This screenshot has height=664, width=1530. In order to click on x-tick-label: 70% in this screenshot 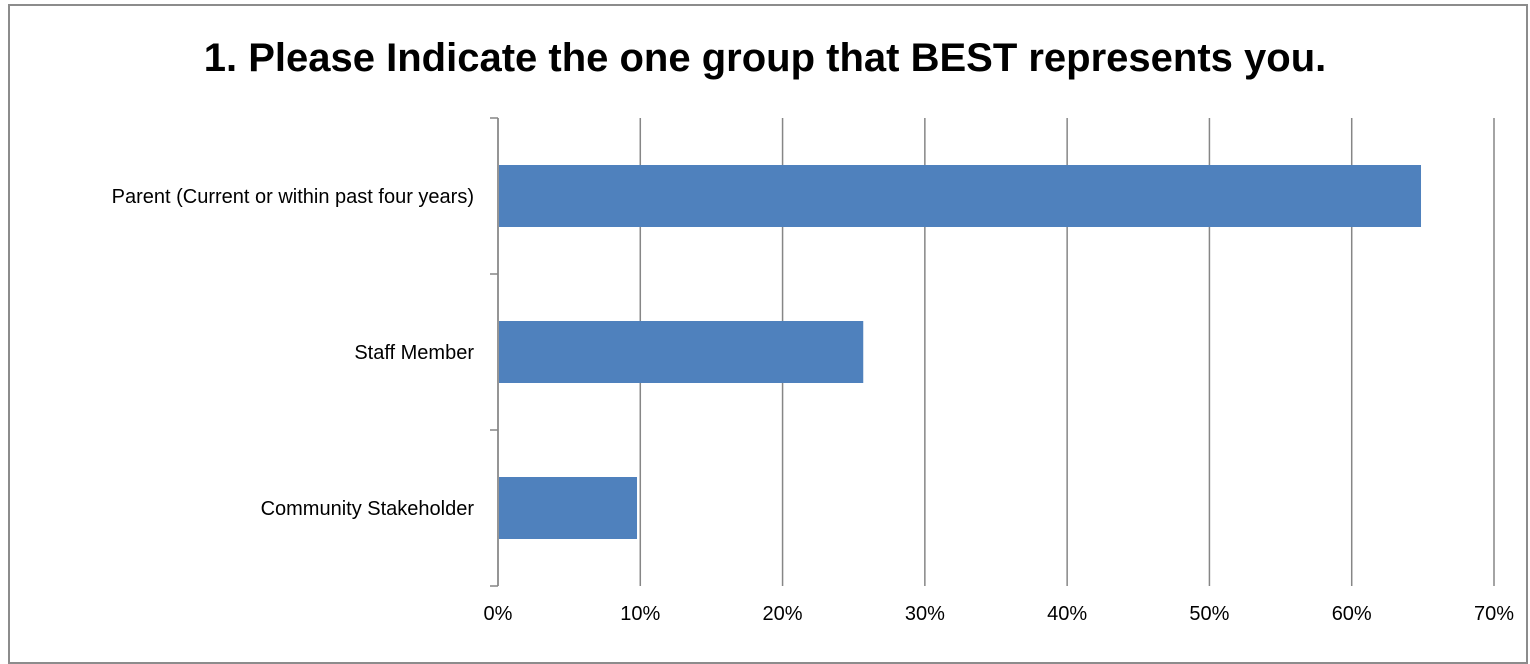, I will do `click(1494, 614)`.